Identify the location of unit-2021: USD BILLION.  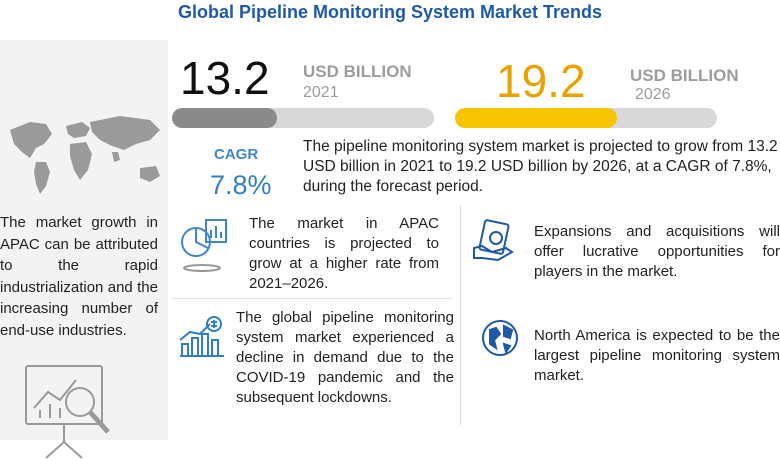
(357, 71).